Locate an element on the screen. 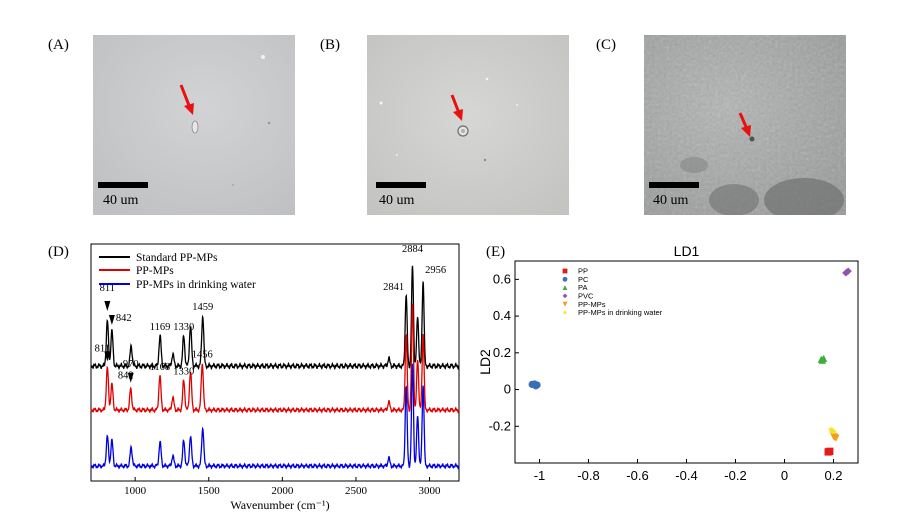  arrow-c is located at coordinates (743, 121).